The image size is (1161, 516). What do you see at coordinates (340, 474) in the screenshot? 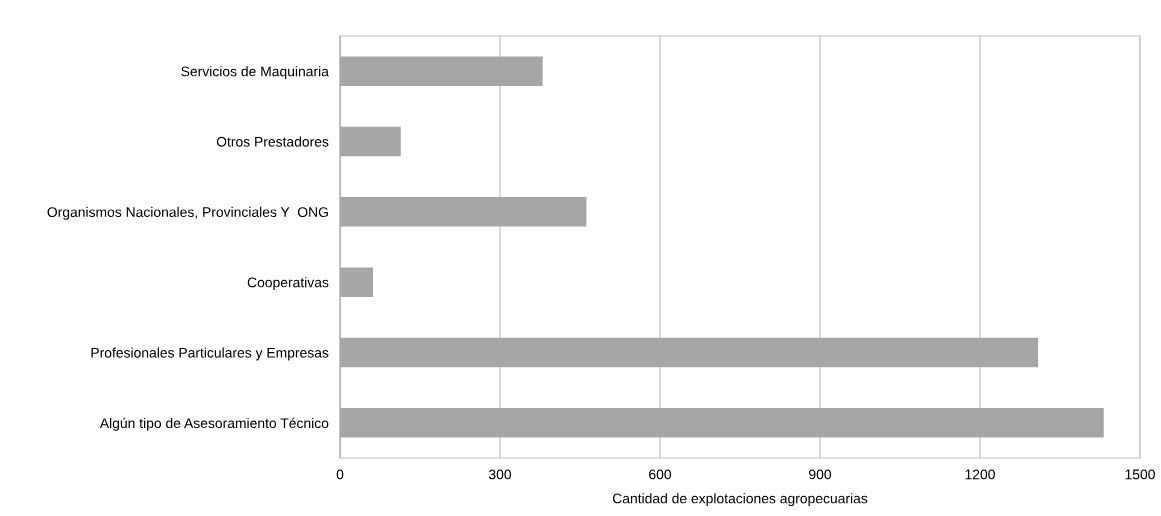
I see `x-tick-label: 0` at bounding box center [340, 474].